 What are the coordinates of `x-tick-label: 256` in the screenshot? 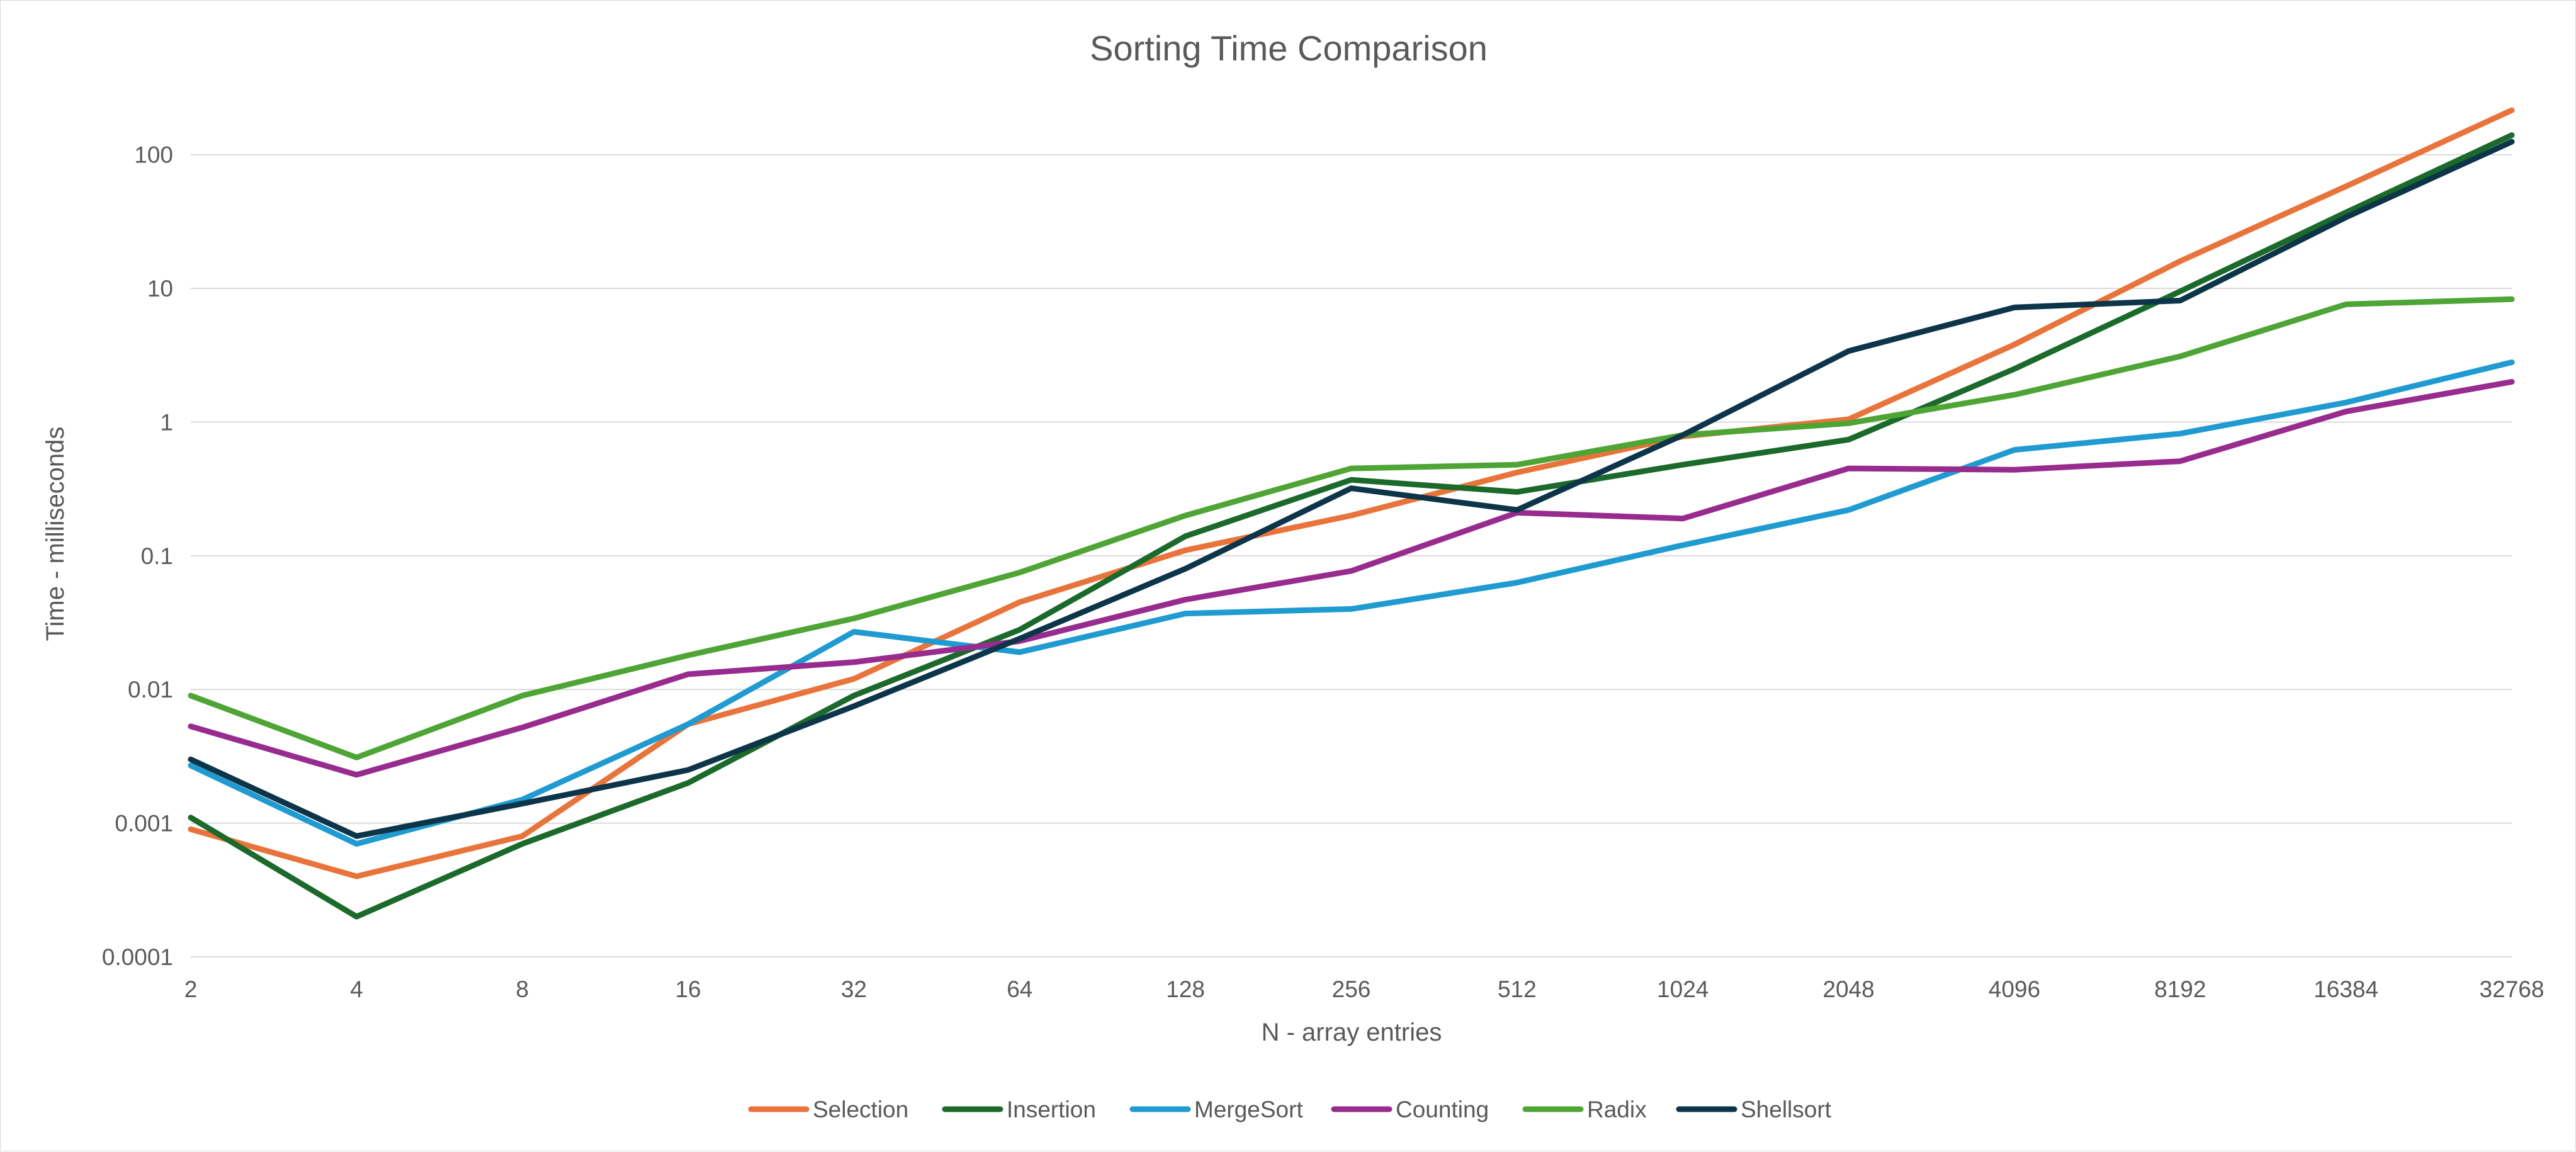 It's located at (1351, 989).